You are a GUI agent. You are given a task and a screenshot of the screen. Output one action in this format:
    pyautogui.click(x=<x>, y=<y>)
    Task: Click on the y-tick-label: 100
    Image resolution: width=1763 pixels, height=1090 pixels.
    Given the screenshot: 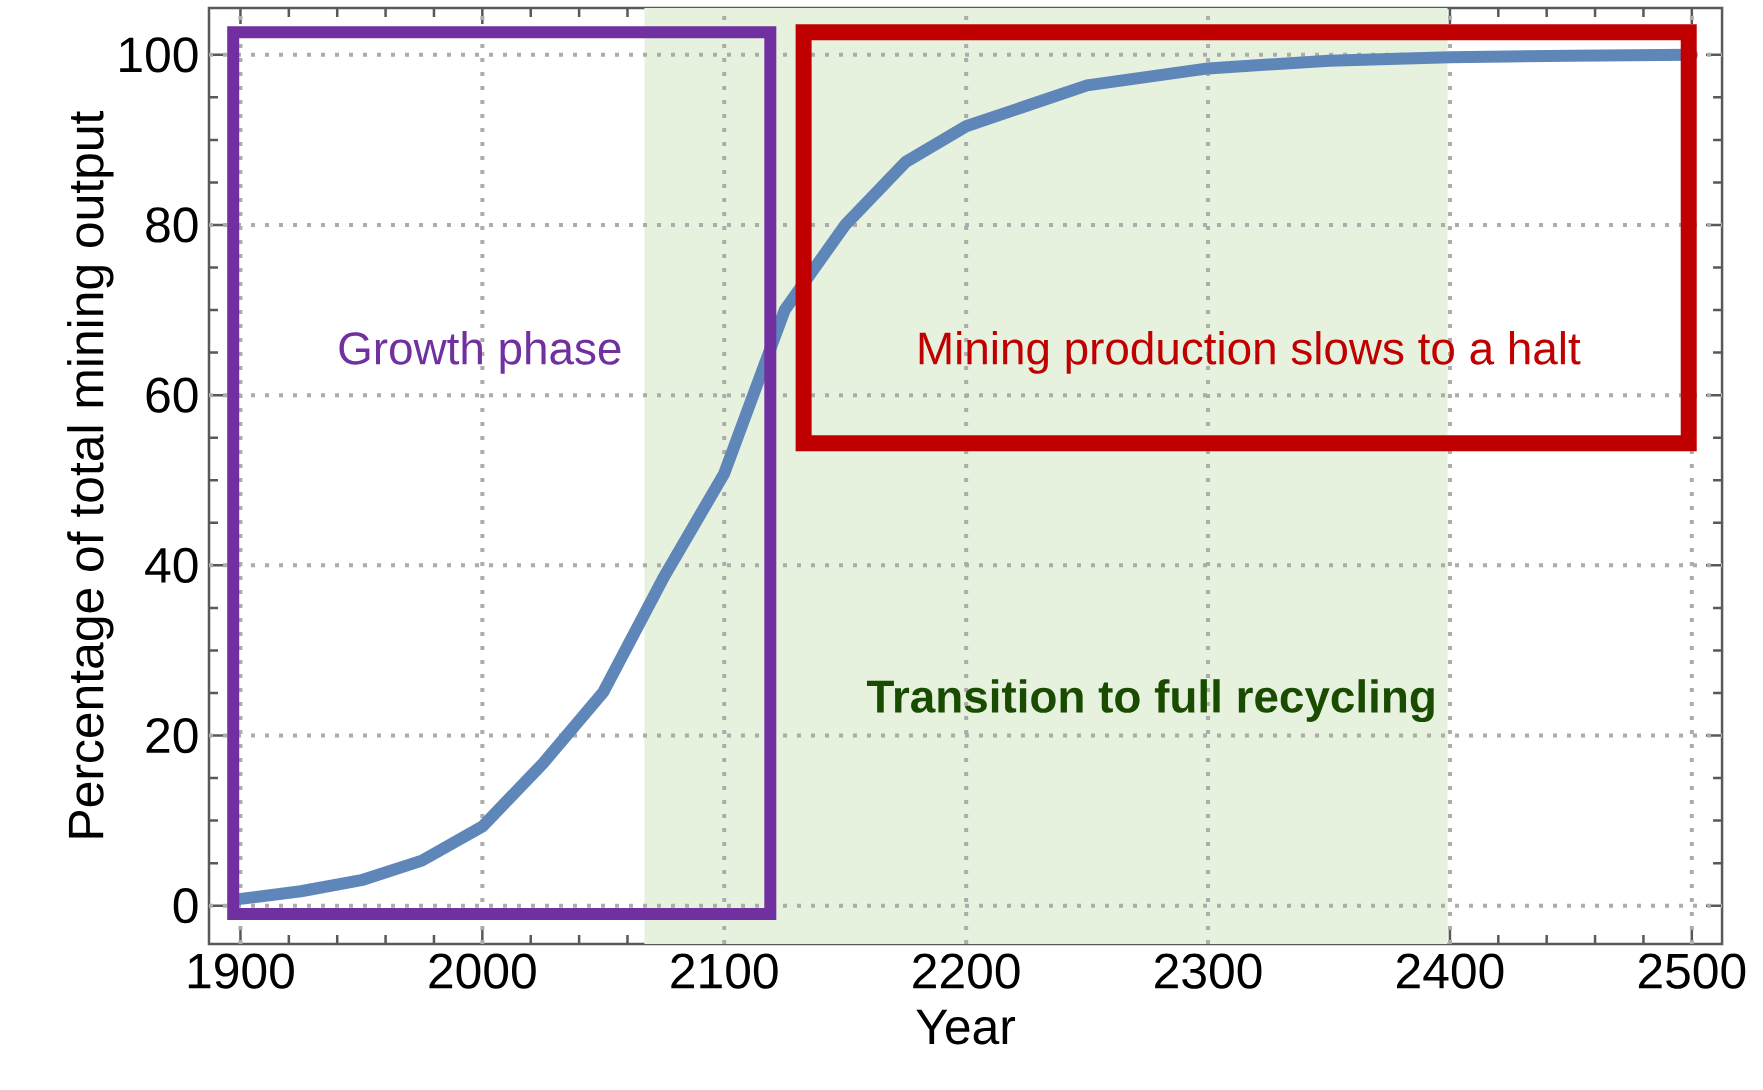 What is the action you would take?
    pyautogui.click(x=159, y=55)
    